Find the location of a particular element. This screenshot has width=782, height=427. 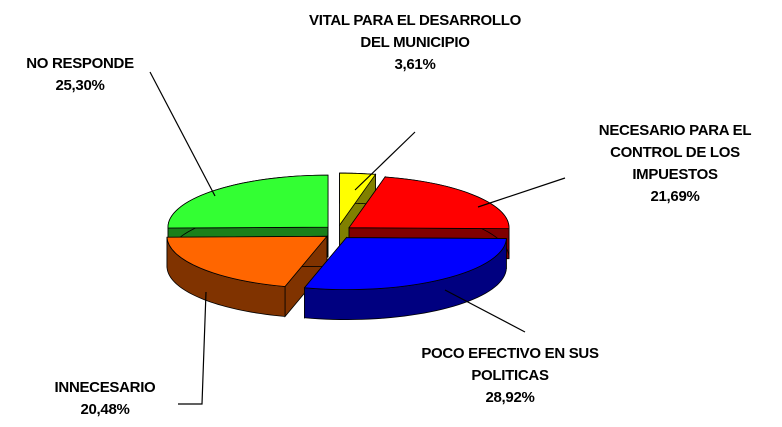

slice-label: NO RESPONDE 25,30% is located at coordinates (80, 75).